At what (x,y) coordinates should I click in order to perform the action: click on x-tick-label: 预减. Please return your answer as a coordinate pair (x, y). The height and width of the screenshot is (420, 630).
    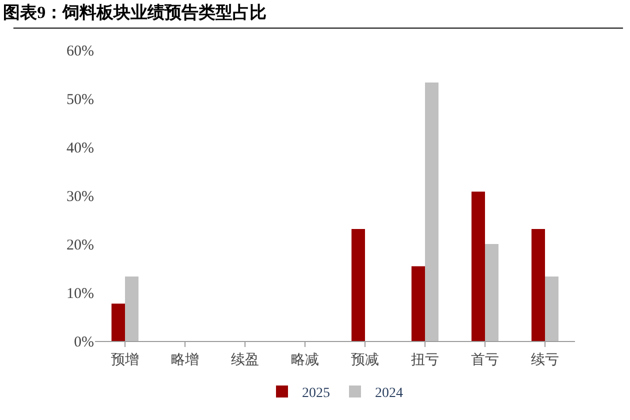
    Looking at the image, I should click on (365, 360).